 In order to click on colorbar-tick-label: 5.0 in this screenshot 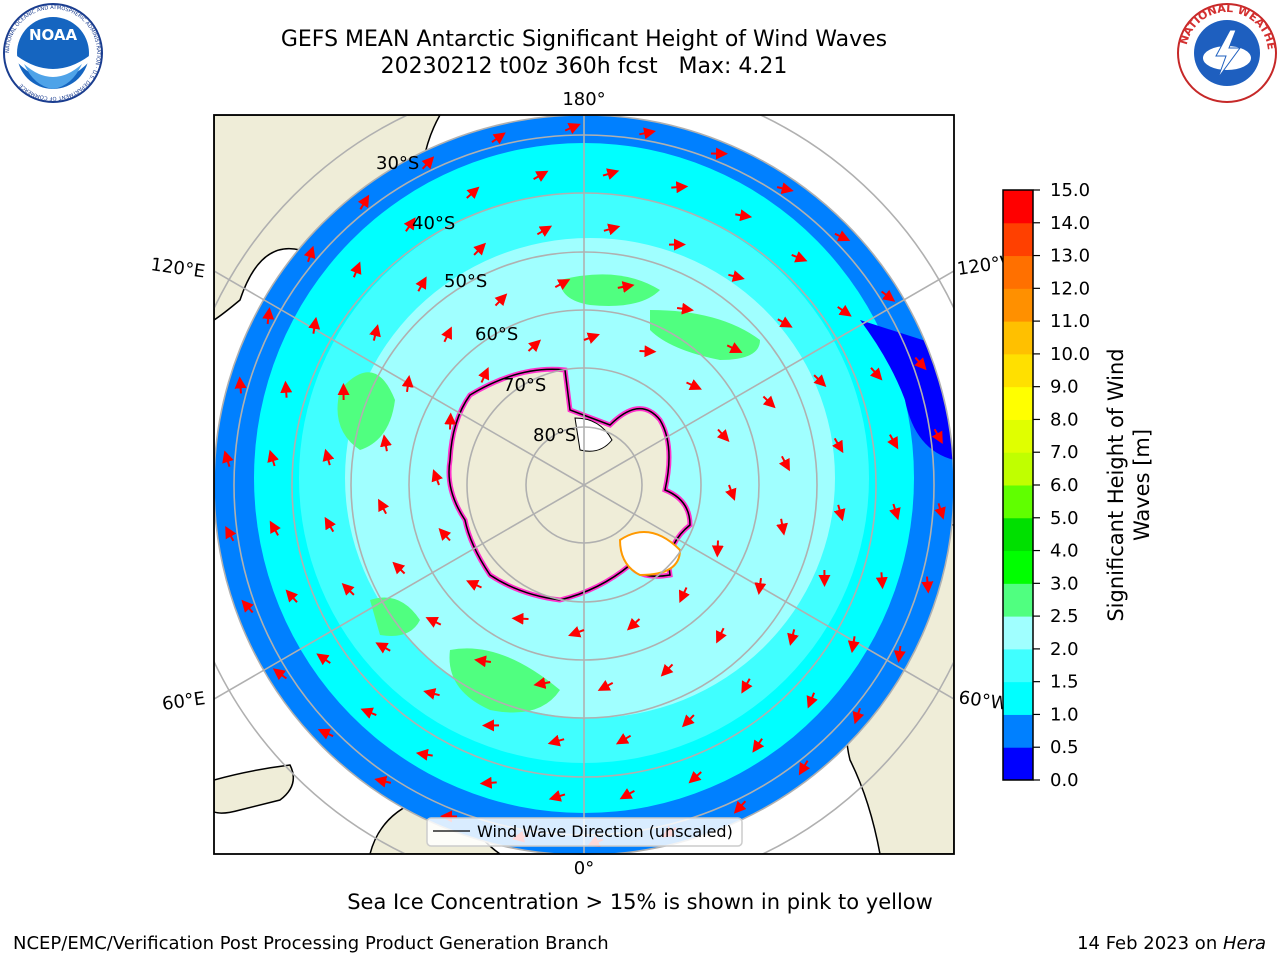, I will do `click(1064, 518)`.